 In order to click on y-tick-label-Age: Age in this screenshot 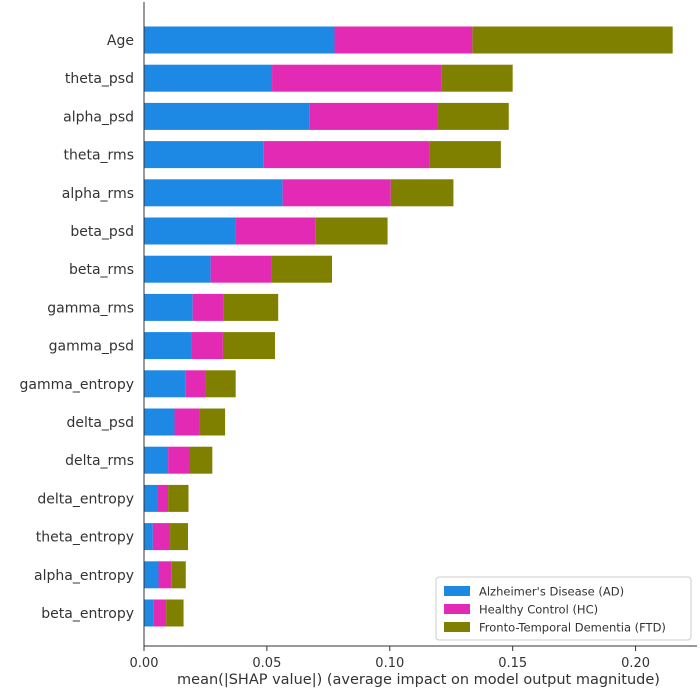, I will do `click(120, 41)`.